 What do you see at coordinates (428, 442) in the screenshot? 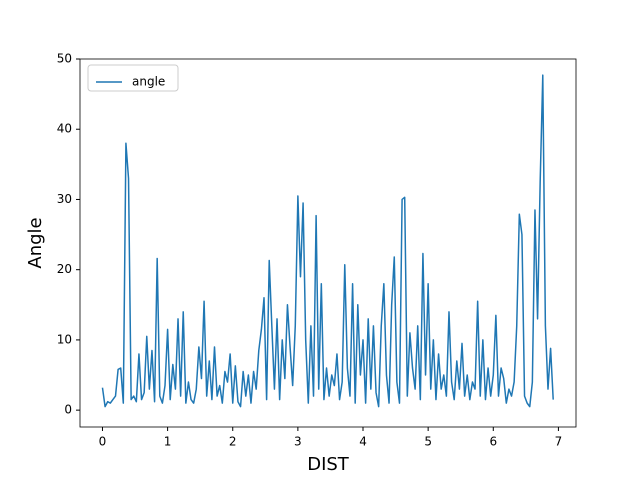
I see `x-tick-label: 5` at bounding box center [428, 442].